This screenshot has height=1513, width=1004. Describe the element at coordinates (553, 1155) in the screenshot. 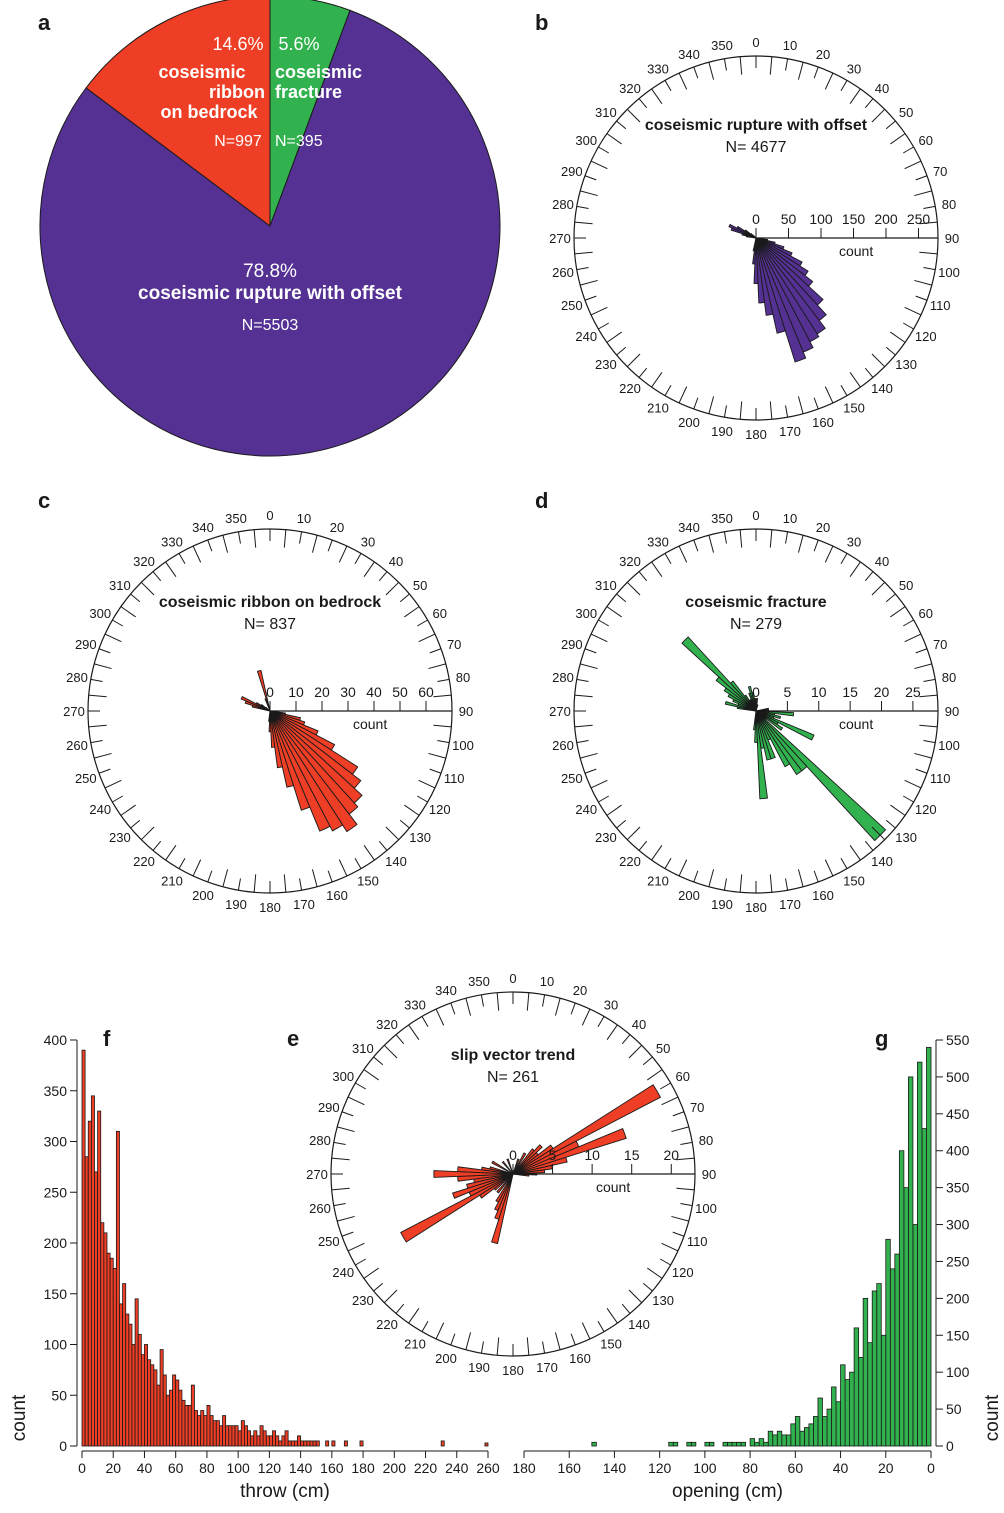

I see `rose-count-tick-label: 5` at that location.